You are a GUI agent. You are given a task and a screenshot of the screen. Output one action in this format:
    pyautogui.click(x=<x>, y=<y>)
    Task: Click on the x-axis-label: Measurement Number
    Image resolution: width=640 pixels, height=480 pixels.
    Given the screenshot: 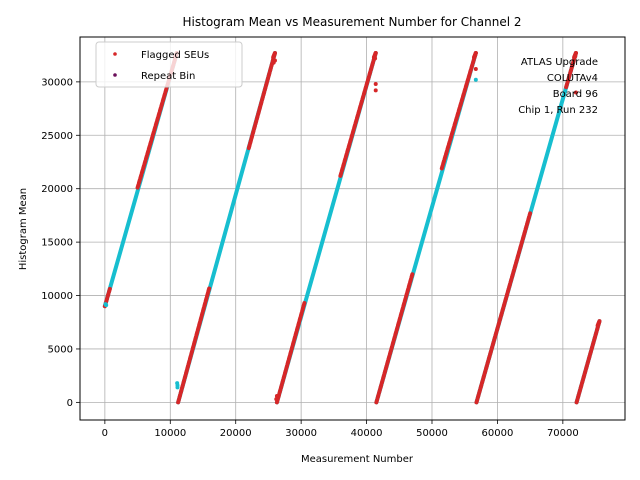 What is the action you would take?
    pyautogui.click(x=357, y=459)
    